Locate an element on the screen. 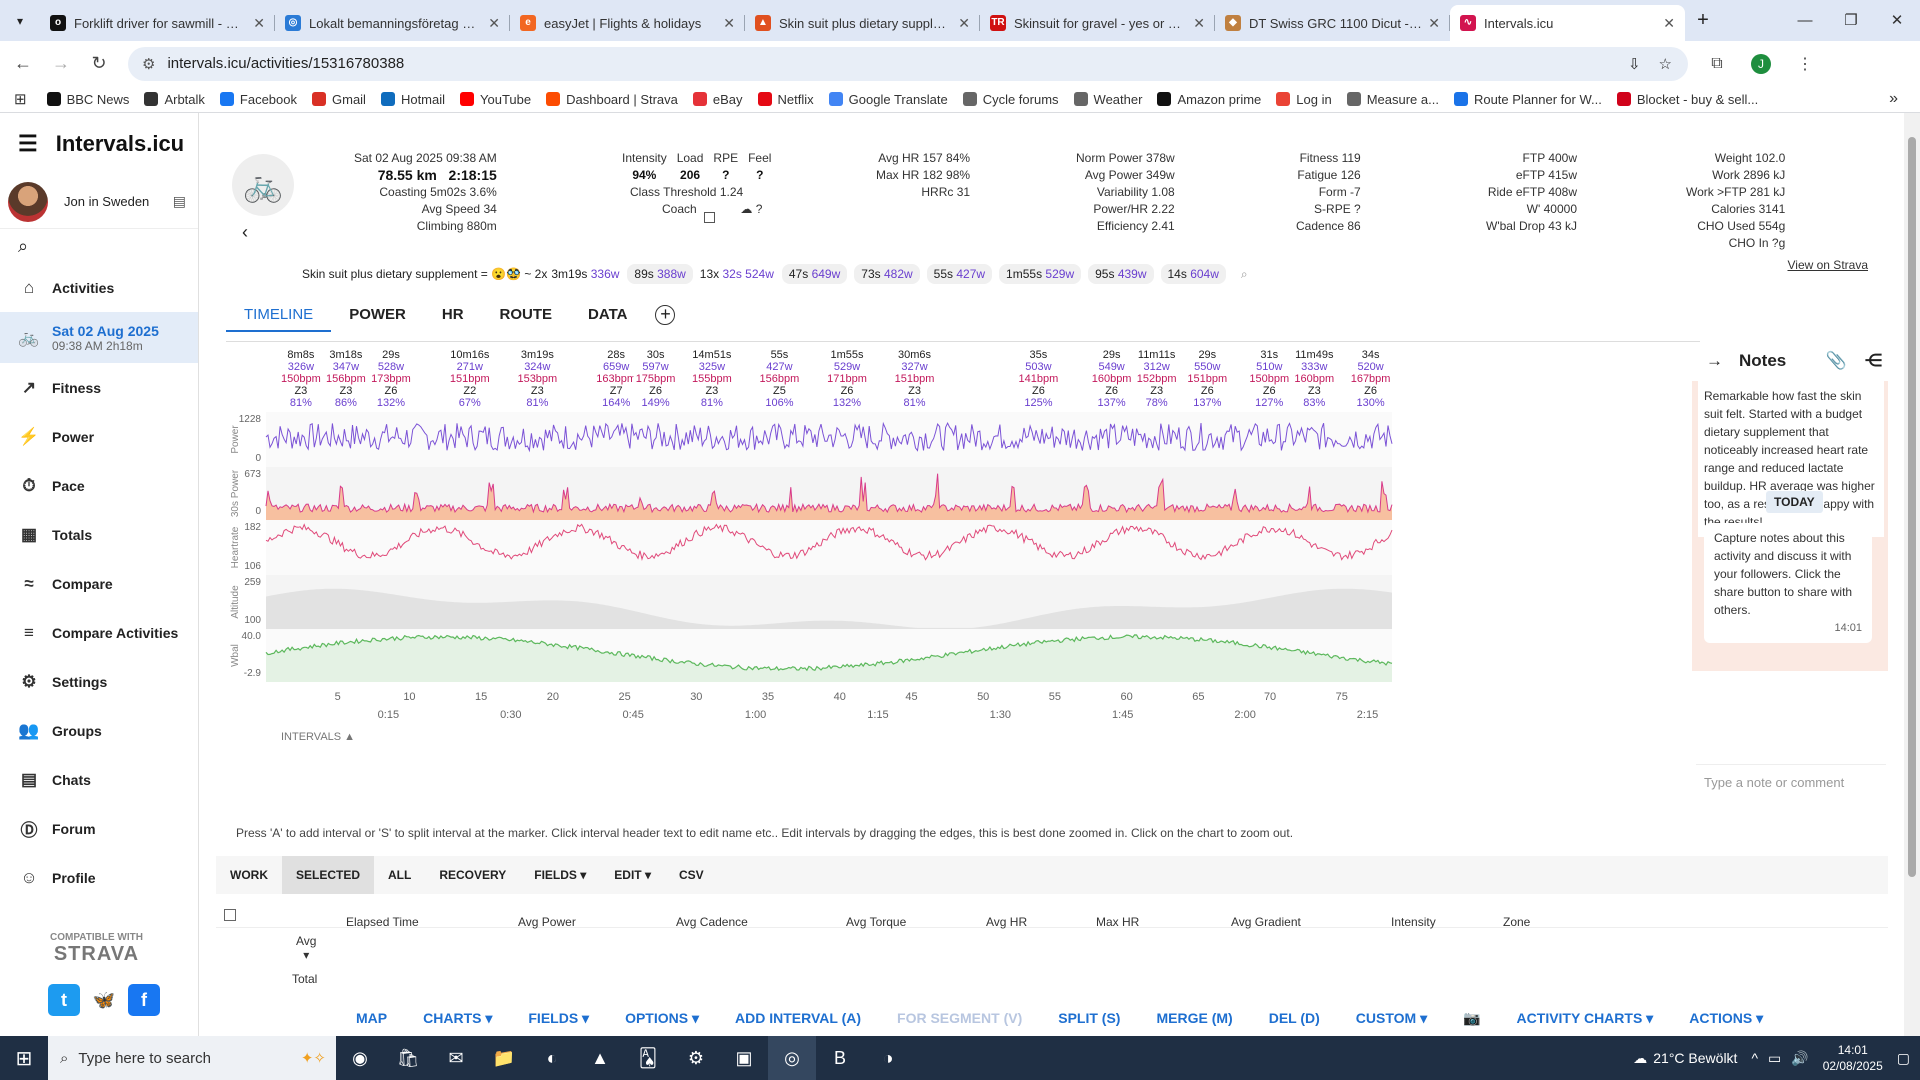  interval-header-w: 427w is located at coordinates (779, 367).